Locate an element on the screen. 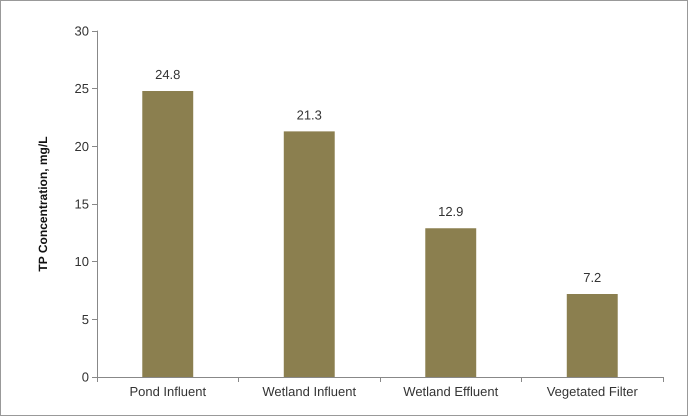  y-tick-label: 20 is located at coordinates (81, 146).